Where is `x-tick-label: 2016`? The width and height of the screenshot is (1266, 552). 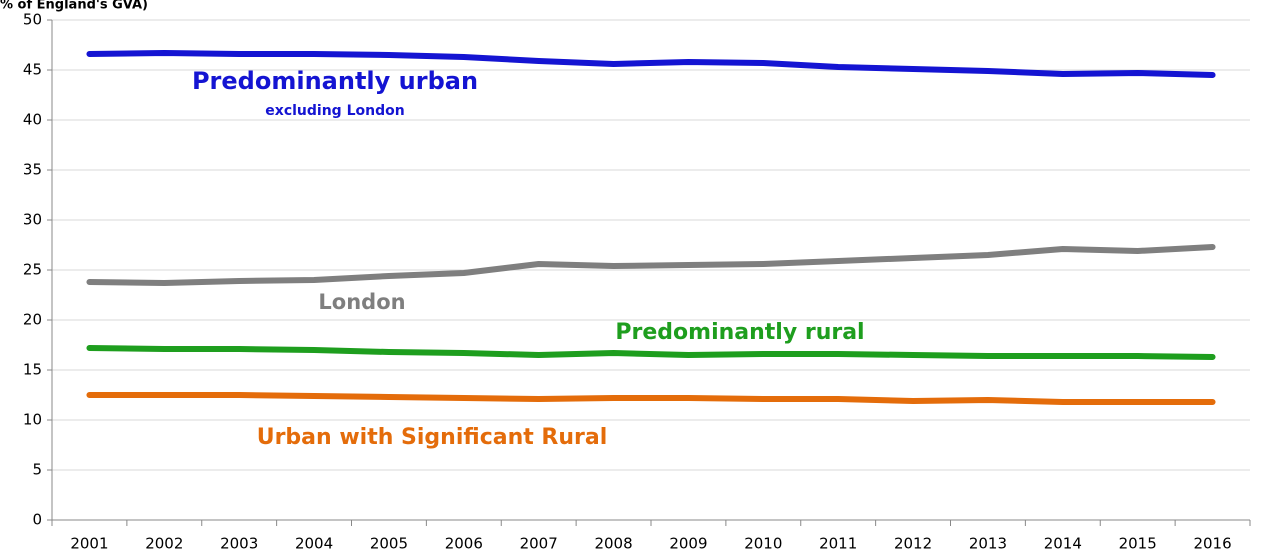 x-tick-label: 2016 is located at coordinates (1212, 543).